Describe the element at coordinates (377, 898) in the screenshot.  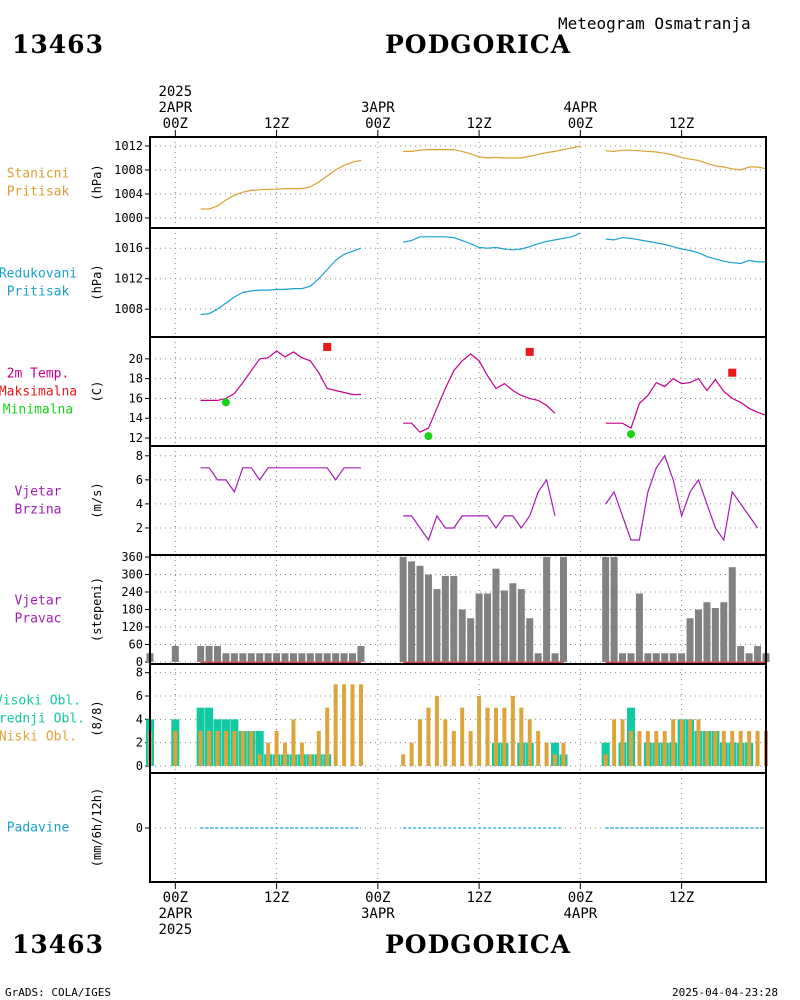
I see `x-tick-label-bottom: 00Z` at that location.